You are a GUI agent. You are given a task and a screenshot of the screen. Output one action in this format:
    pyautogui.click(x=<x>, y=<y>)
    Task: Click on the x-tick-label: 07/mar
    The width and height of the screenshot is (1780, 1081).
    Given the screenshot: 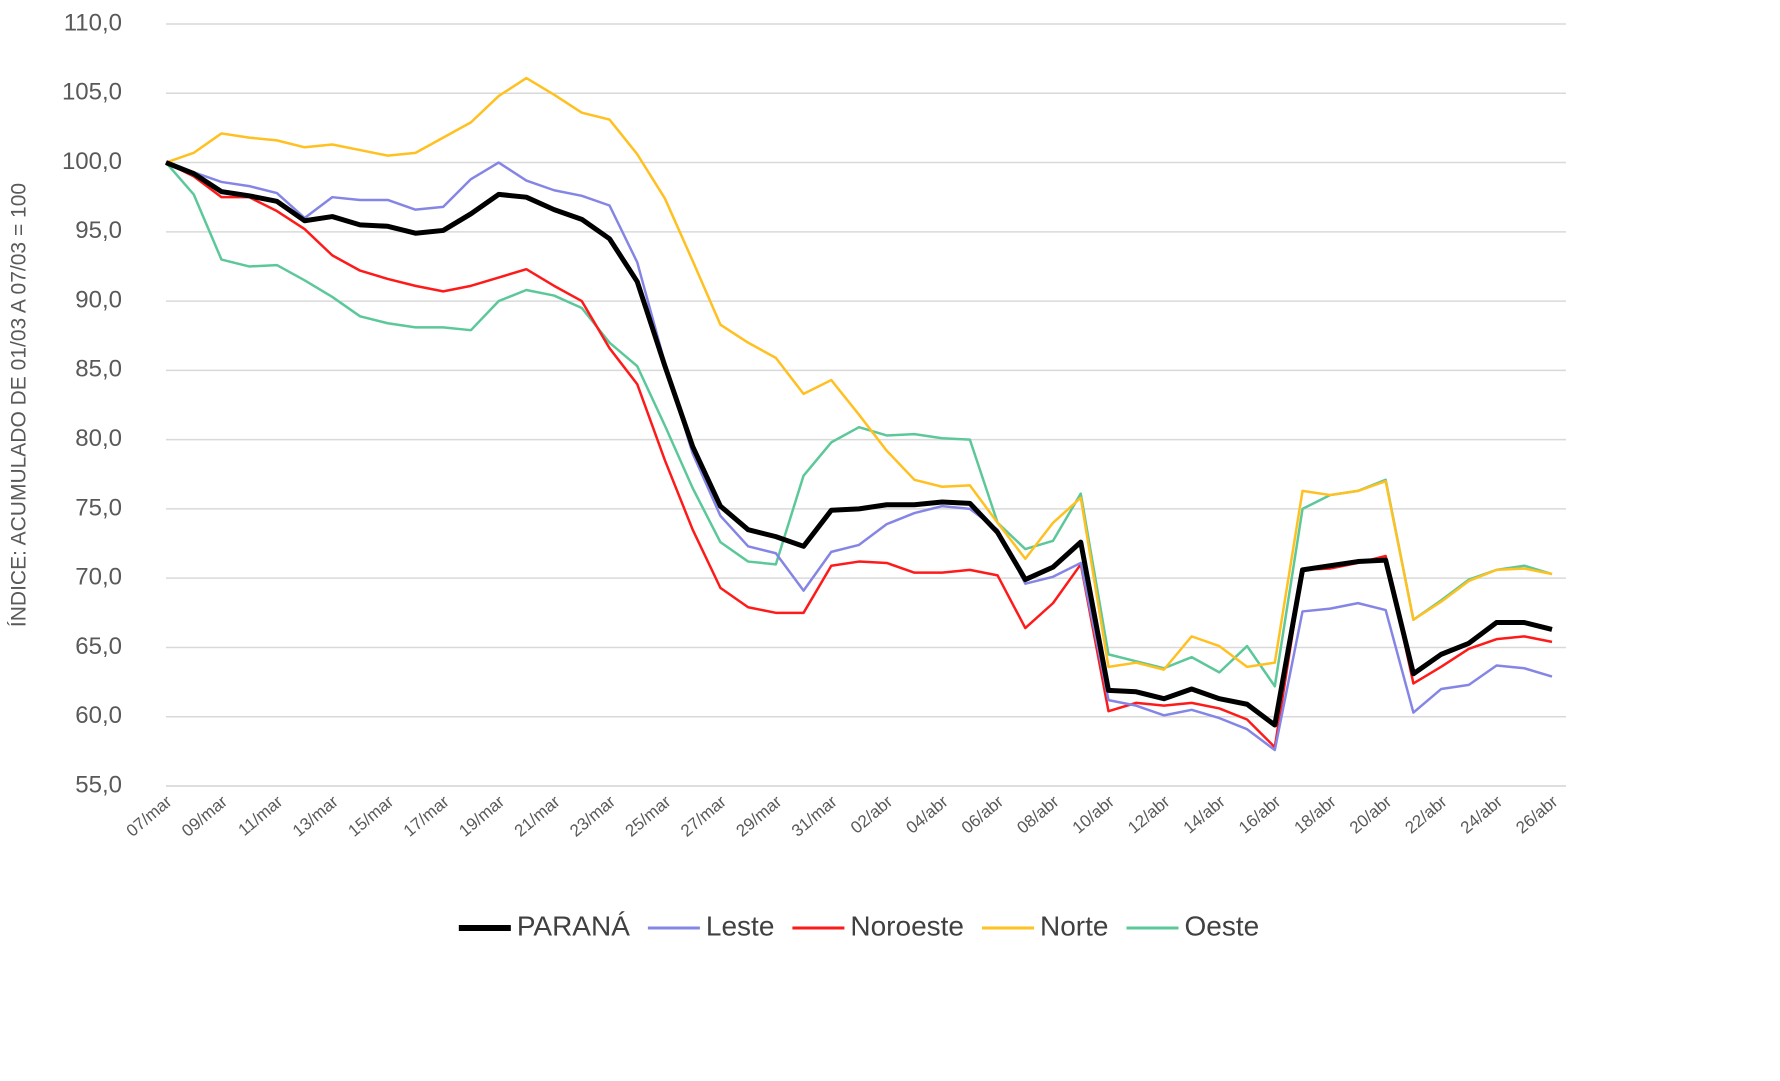 What is the action you would take?
    pyautogui.click(x=149, y=816)
    